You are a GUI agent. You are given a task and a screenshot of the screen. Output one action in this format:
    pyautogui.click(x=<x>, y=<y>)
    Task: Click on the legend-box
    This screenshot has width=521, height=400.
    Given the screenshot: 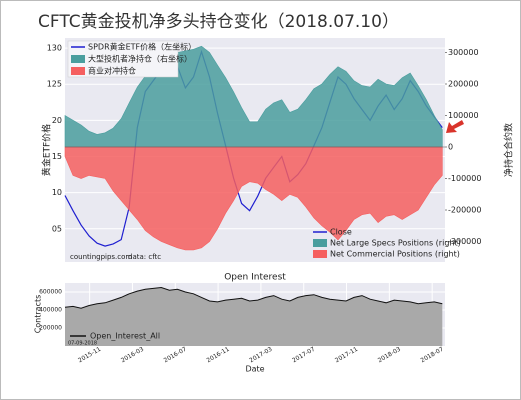 What is the action you would take?
    pyautogui.click(x=123, y=59)
    